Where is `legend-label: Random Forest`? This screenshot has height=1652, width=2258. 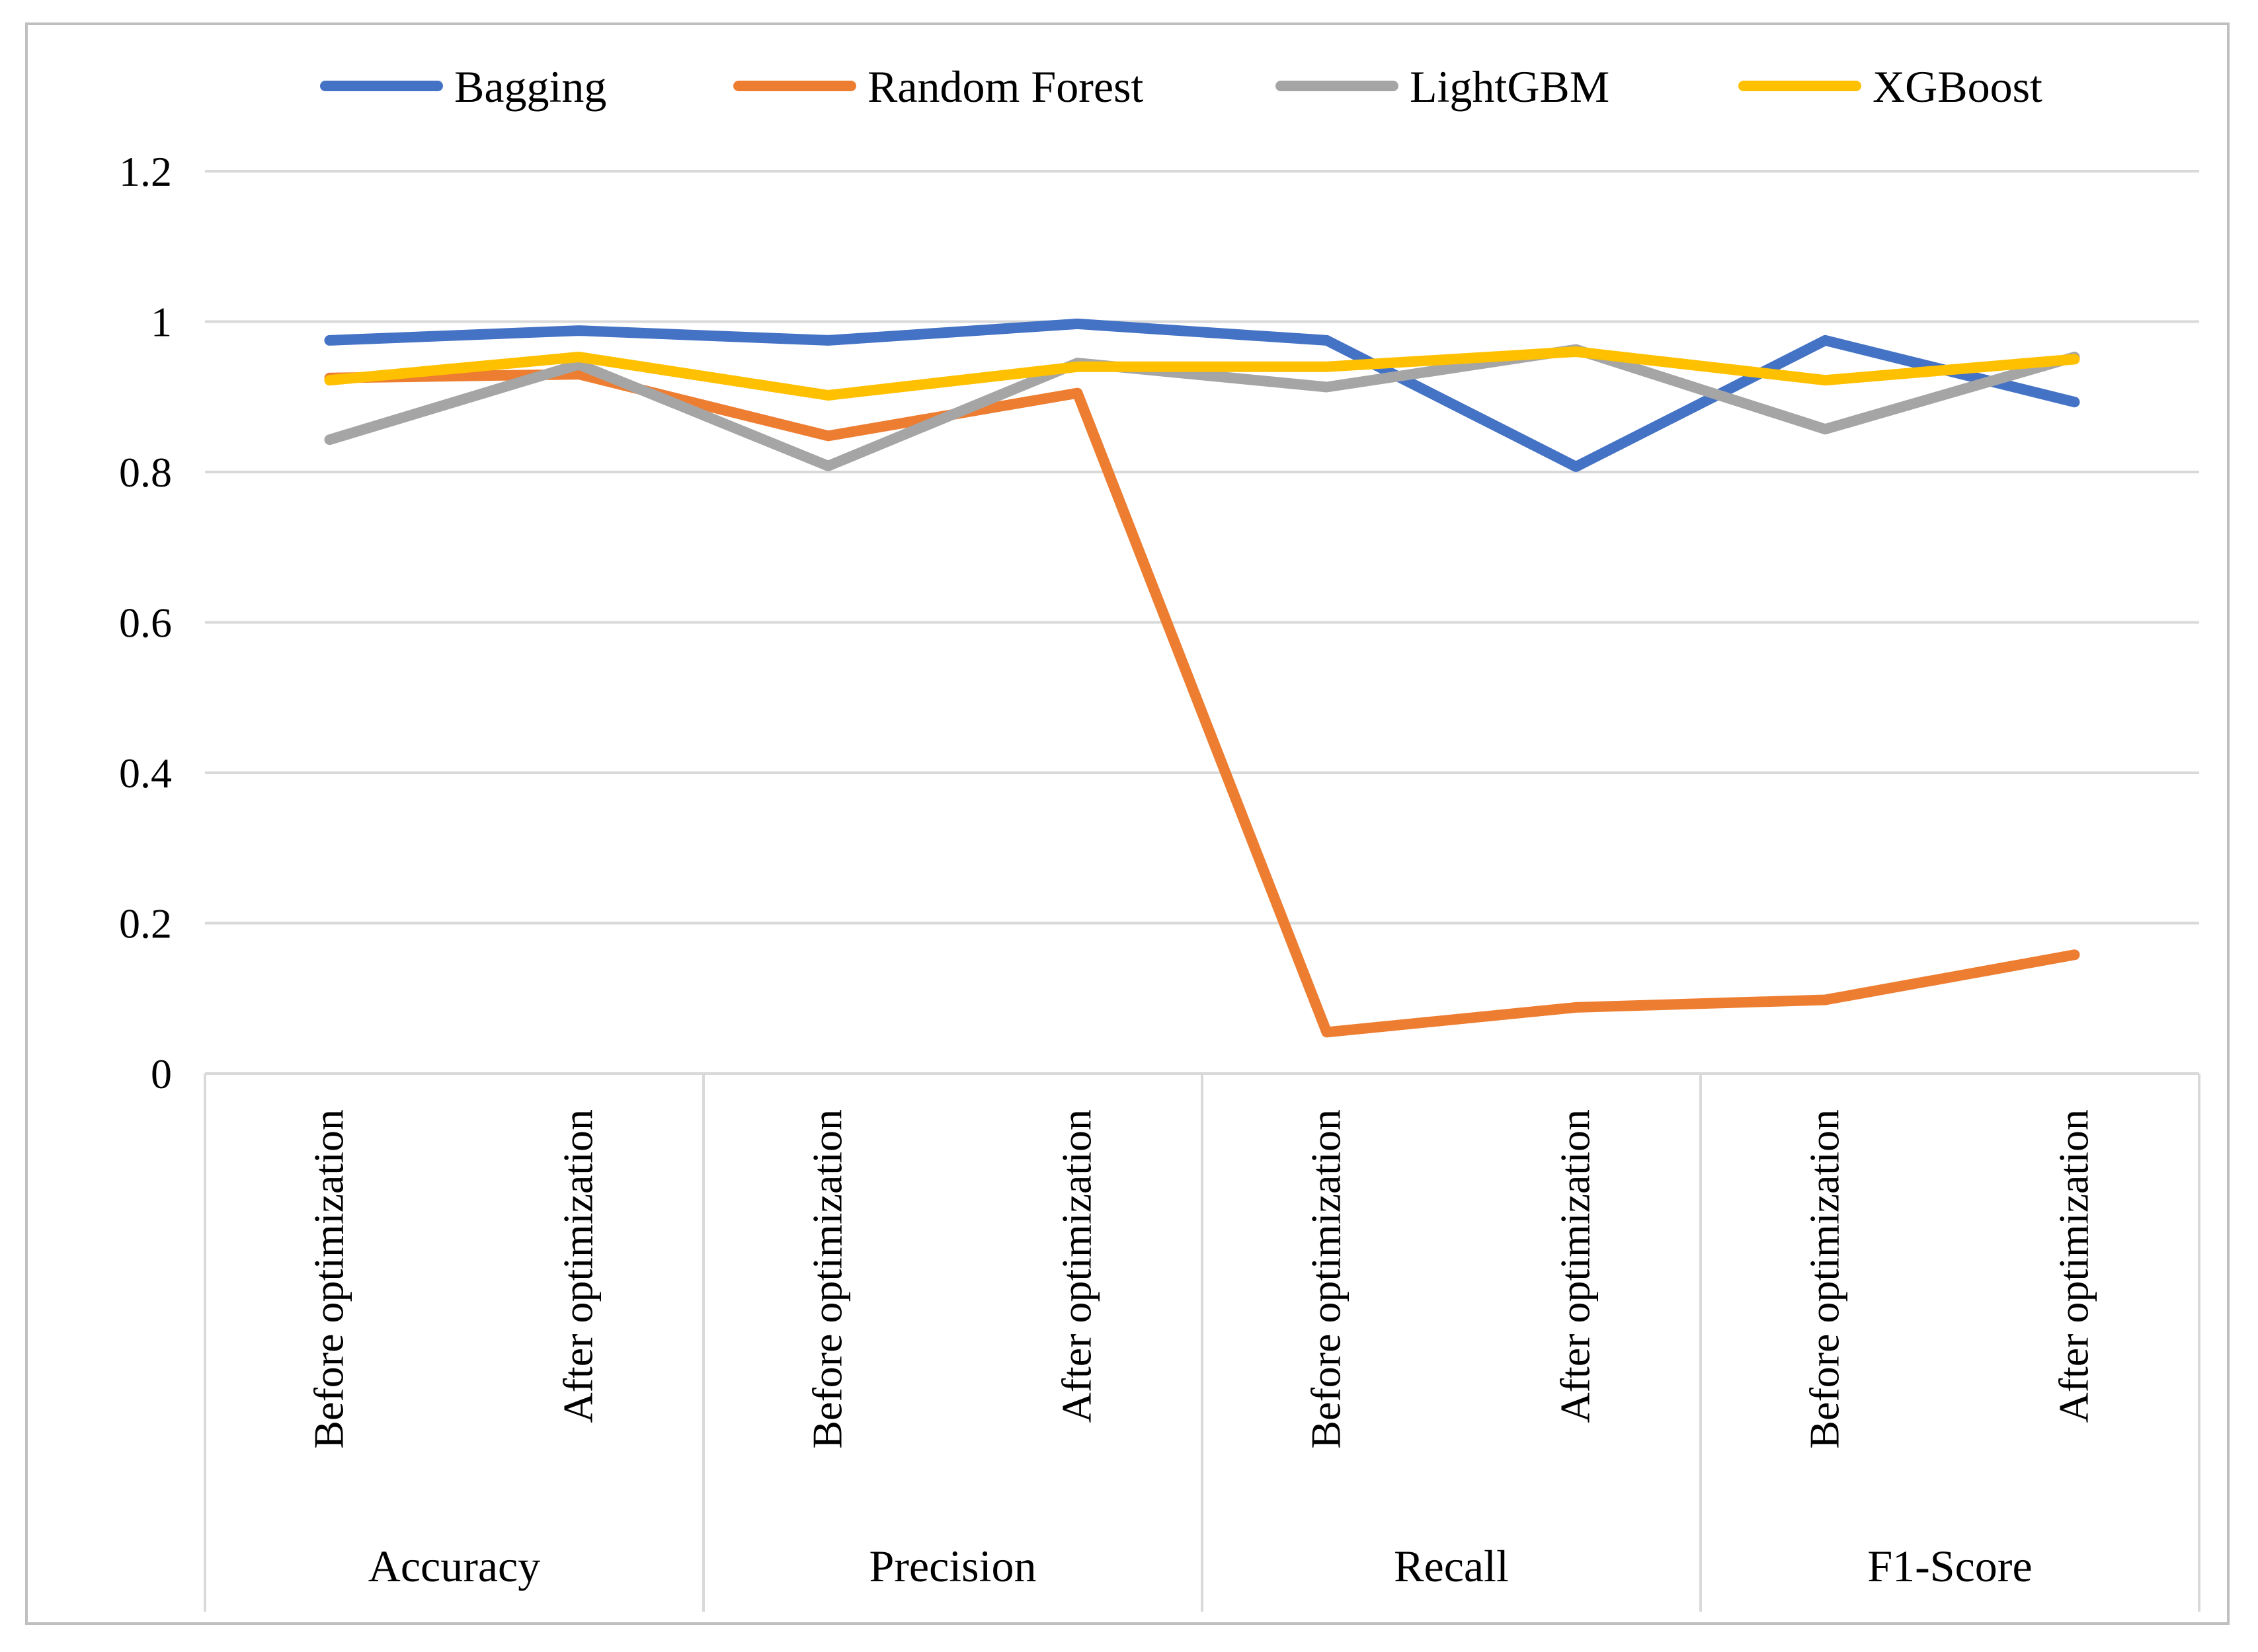
legend-label: Random Forest is located at coordinates (1006, 86).